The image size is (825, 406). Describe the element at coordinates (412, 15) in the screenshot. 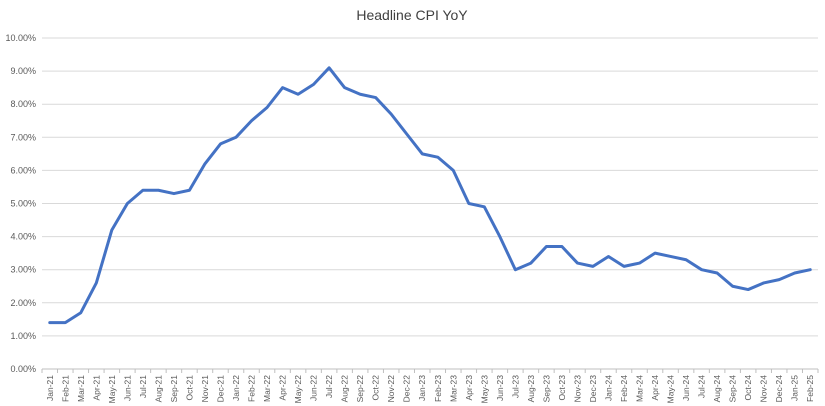

I see `chart-title: Headline CPI YoY` at that location.